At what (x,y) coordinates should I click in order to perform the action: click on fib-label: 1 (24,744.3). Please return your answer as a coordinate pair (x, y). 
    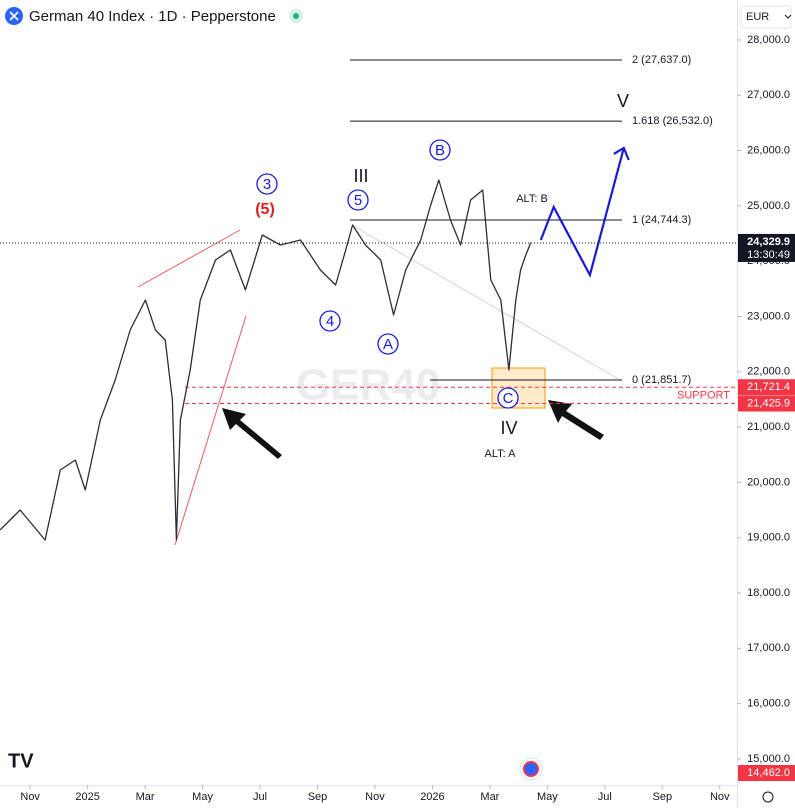
    Looking at the image, I should click on (661, 220).